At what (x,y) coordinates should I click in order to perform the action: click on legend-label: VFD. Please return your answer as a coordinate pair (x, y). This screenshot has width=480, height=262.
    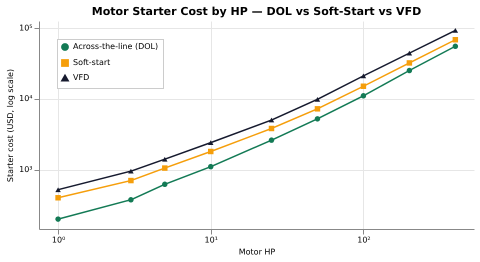
    Looking at the image, I should click on (81, 77).